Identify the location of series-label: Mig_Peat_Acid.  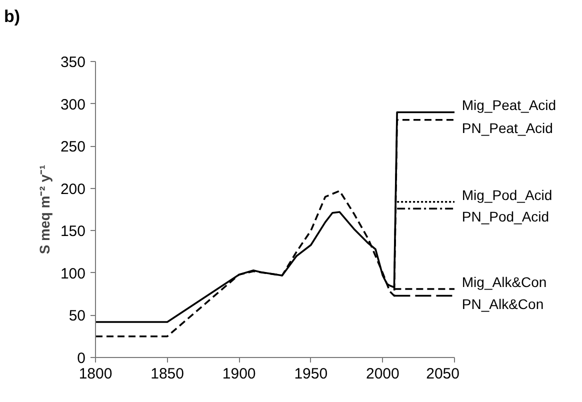
(509, 105).